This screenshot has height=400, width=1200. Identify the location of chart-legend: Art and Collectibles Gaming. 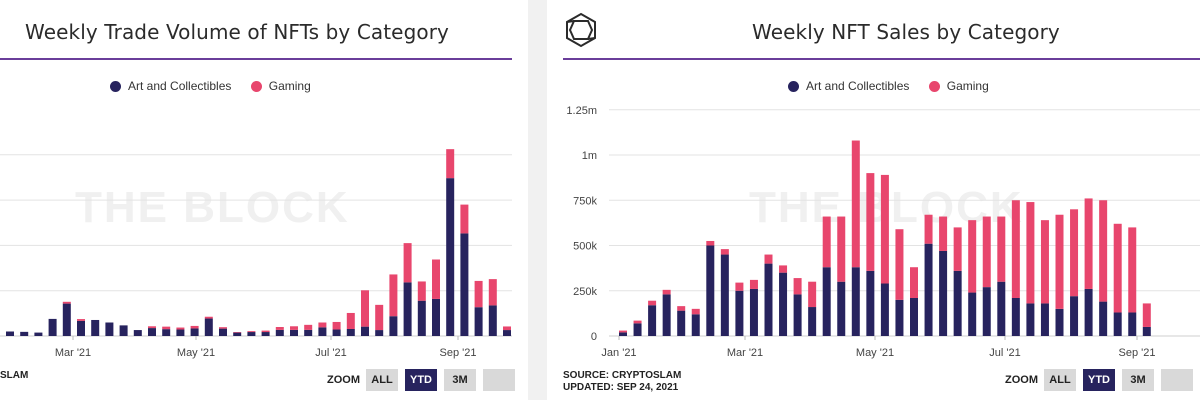
(218, 87).